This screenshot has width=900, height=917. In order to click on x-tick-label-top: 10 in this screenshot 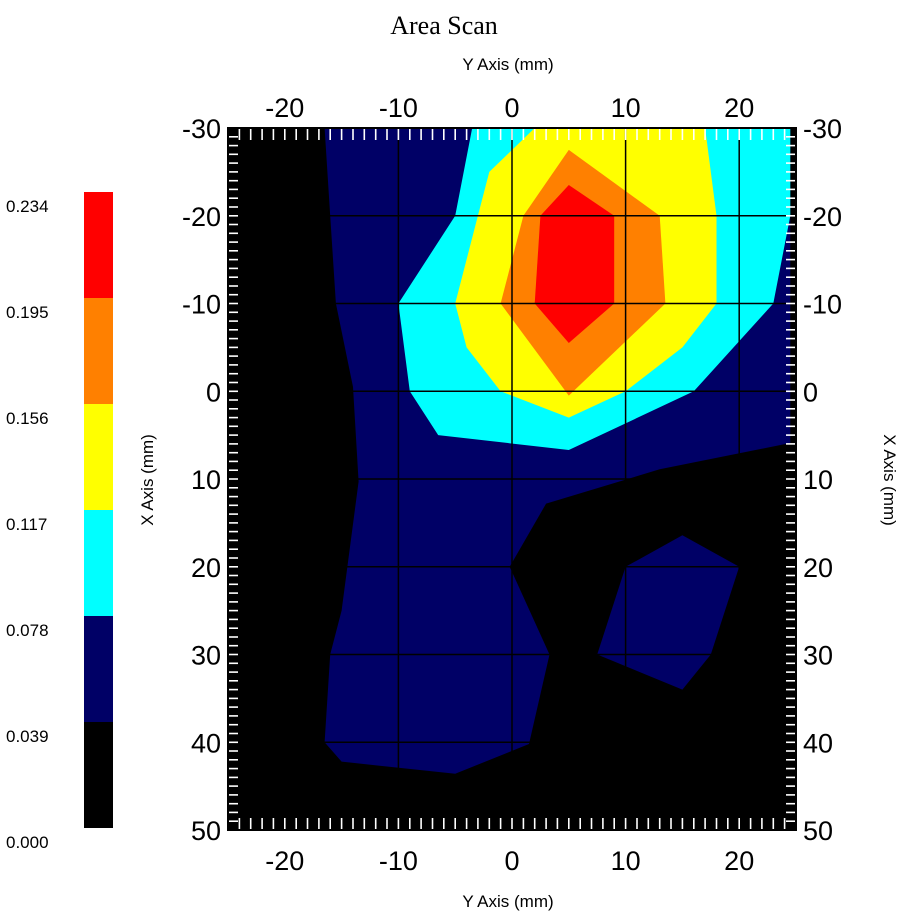, I will do `click(626, 108)`.